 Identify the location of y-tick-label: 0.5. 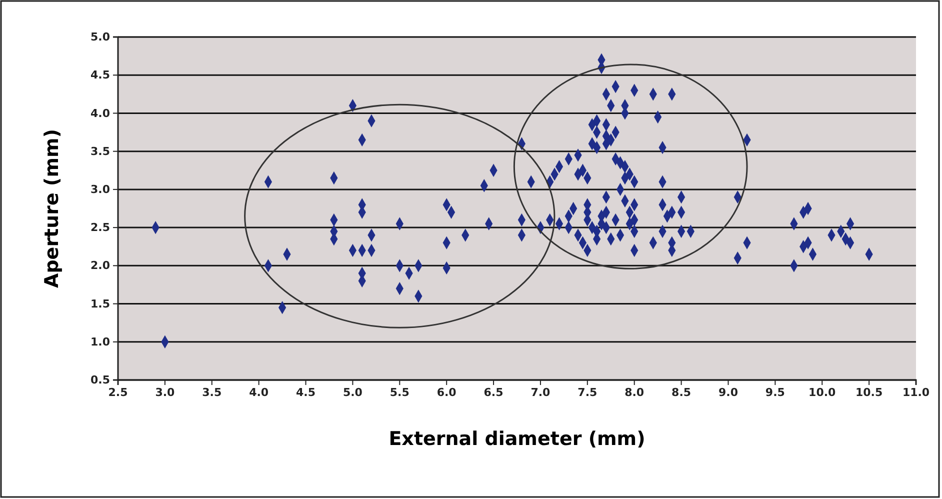
(100, 380).